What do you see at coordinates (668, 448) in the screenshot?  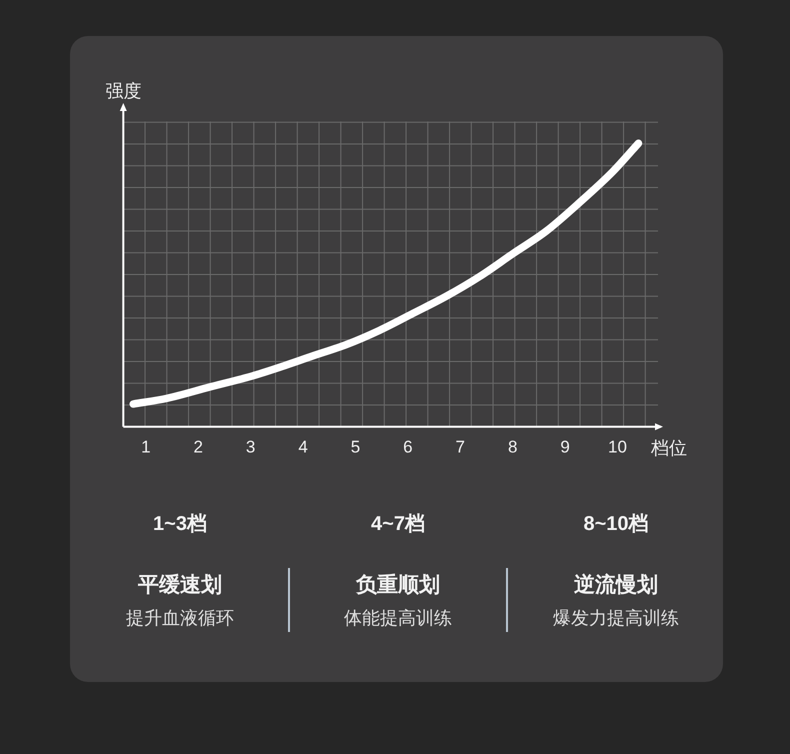 I see `x-axis-title: 档位` at bounding box center [668, 448].